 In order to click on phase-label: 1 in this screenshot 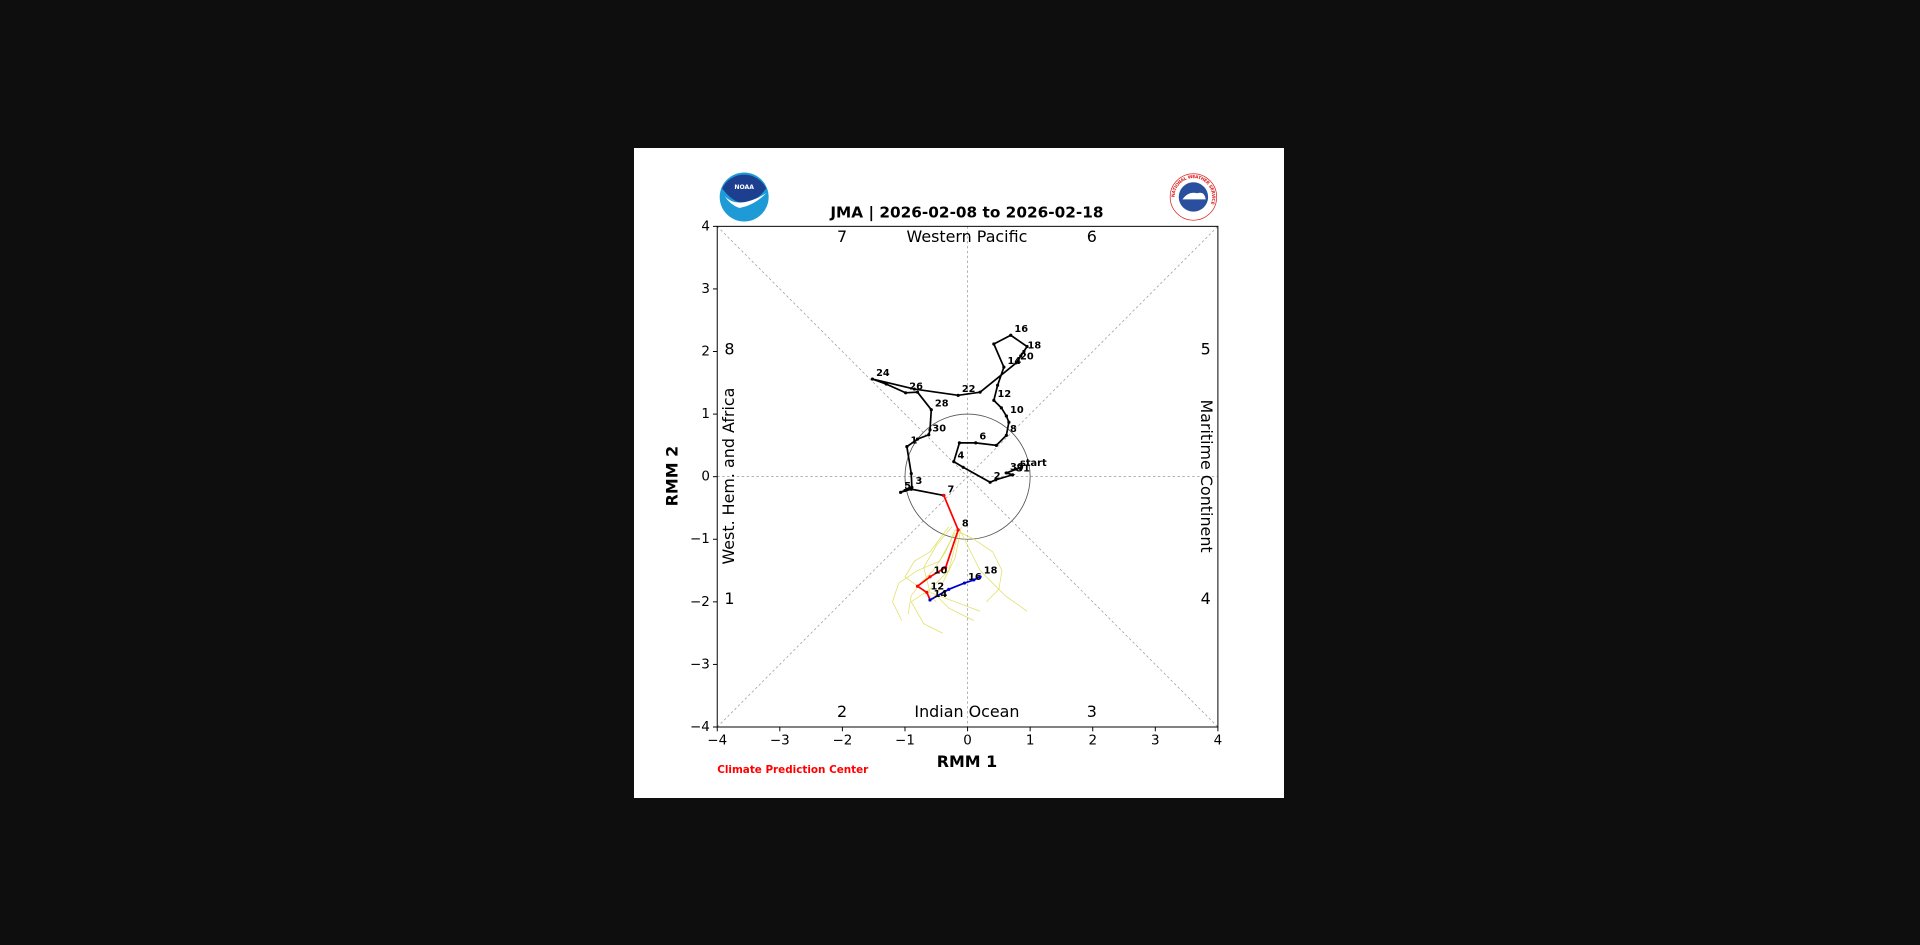, I will do `click(729, 598)`.